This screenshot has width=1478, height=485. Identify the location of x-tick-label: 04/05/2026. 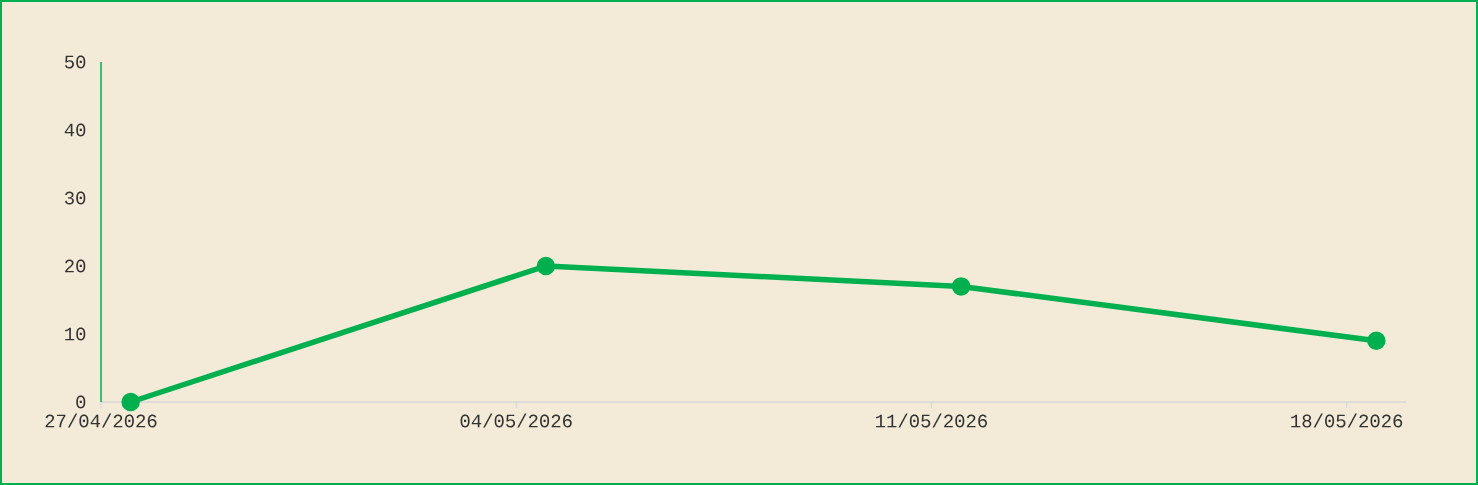
(516, 420).